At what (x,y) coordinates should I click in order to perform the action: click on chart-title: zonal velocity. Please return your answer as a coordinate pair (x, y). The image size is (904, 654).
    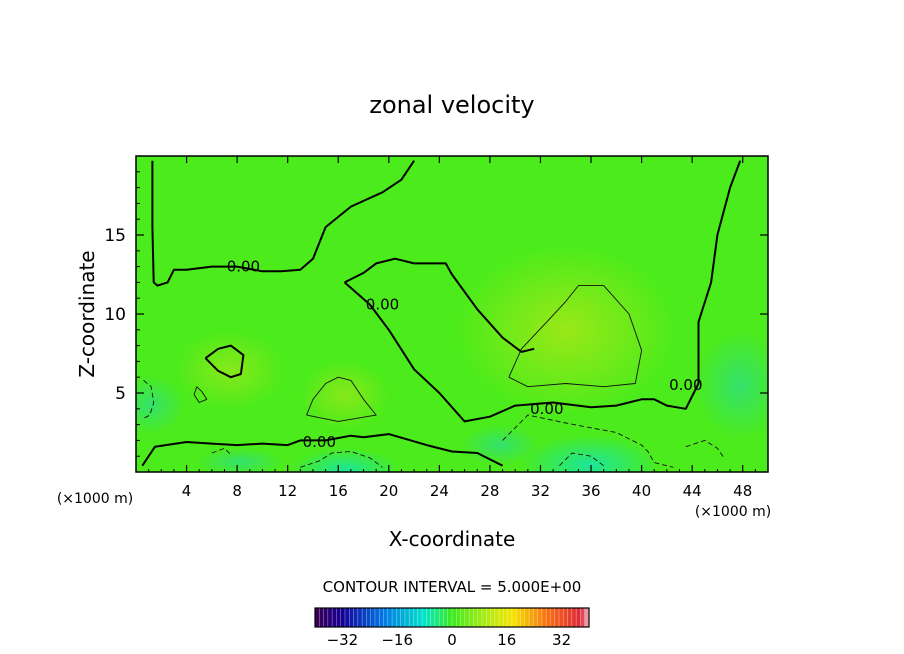
    Looking at the image, I should click on (451, 105).